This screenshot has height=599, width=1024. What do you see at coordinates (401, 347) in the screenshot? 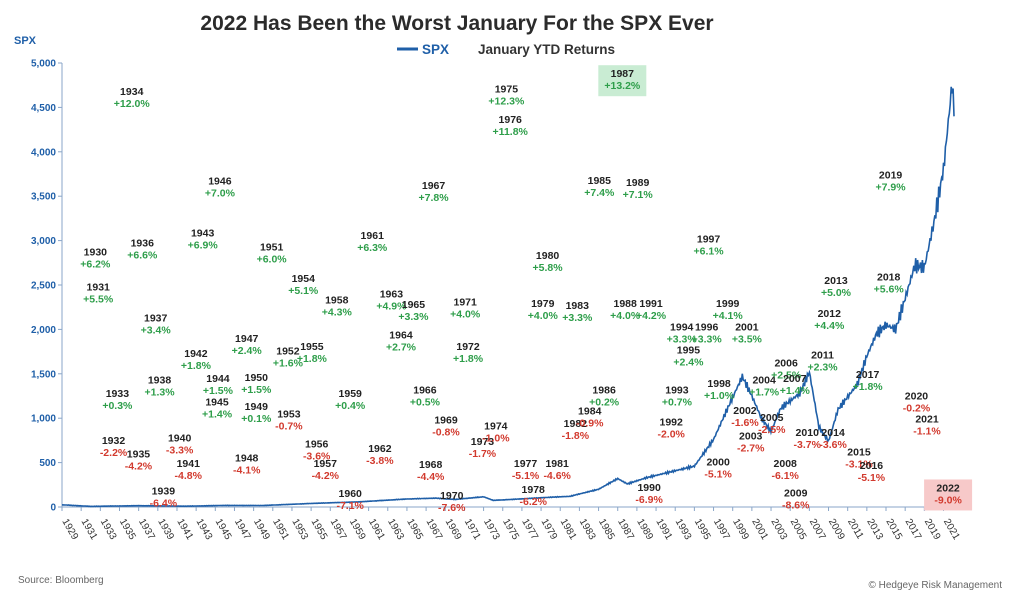
I see `annotation-return: +2.7%` at bounding box center [401, 347].